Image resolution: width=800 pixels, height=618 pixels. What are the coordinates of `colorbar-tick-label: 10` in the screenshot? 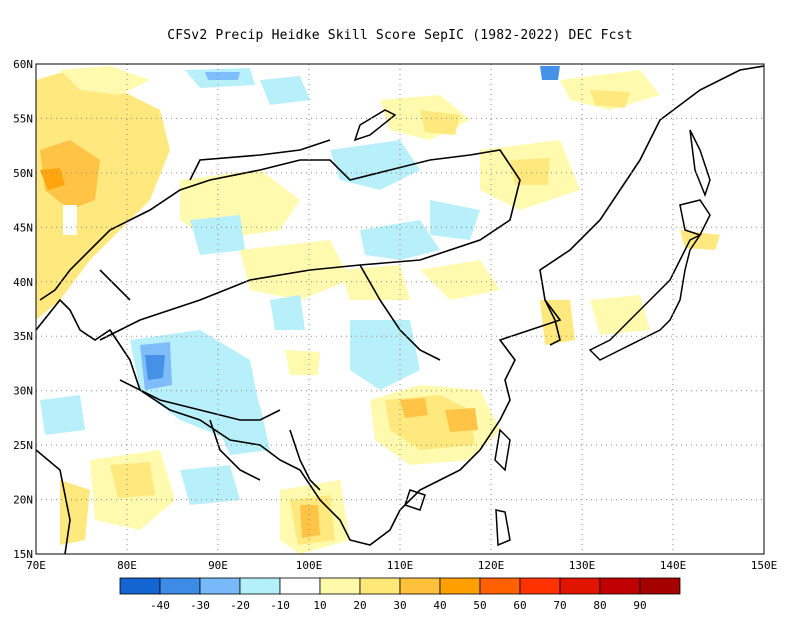 It's located at (319, 605).